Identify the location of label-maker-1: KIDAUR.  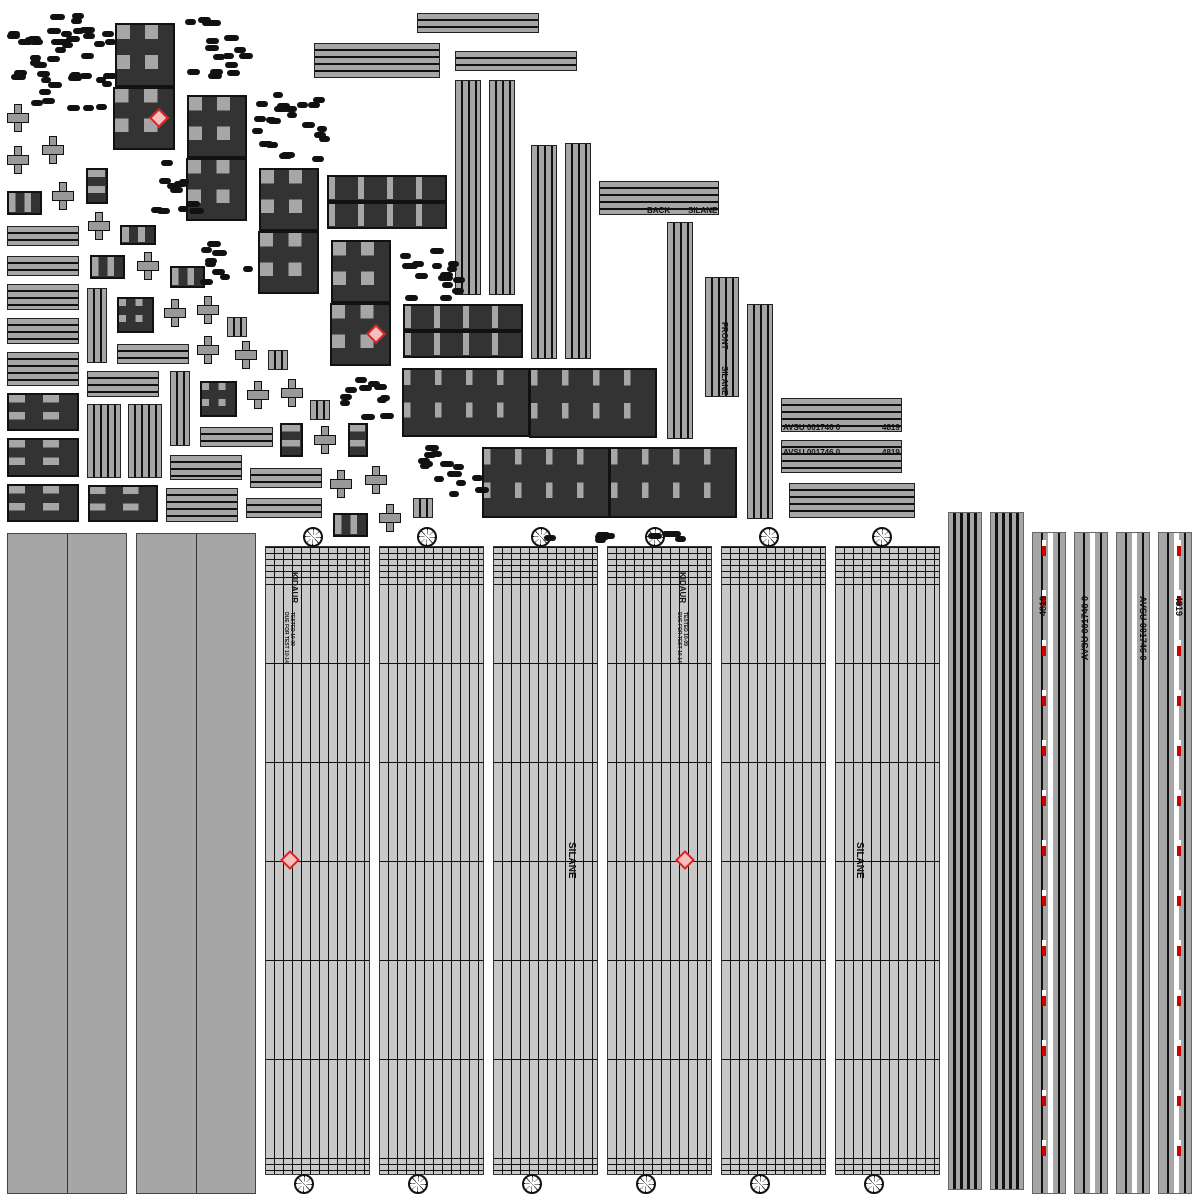
(294, 588).